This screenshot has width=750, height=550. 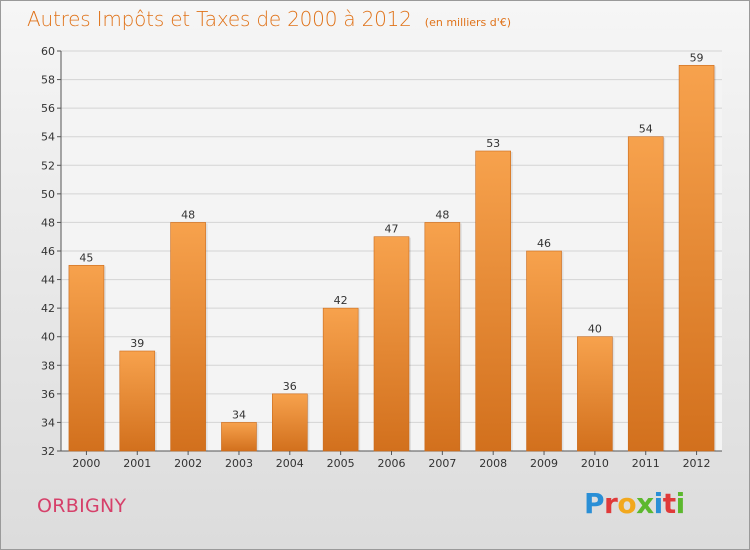 What do you see at coordinates (646, 129) in the screenshot?
I see `data-label-2011: 54` at bounding box center [646, 129].